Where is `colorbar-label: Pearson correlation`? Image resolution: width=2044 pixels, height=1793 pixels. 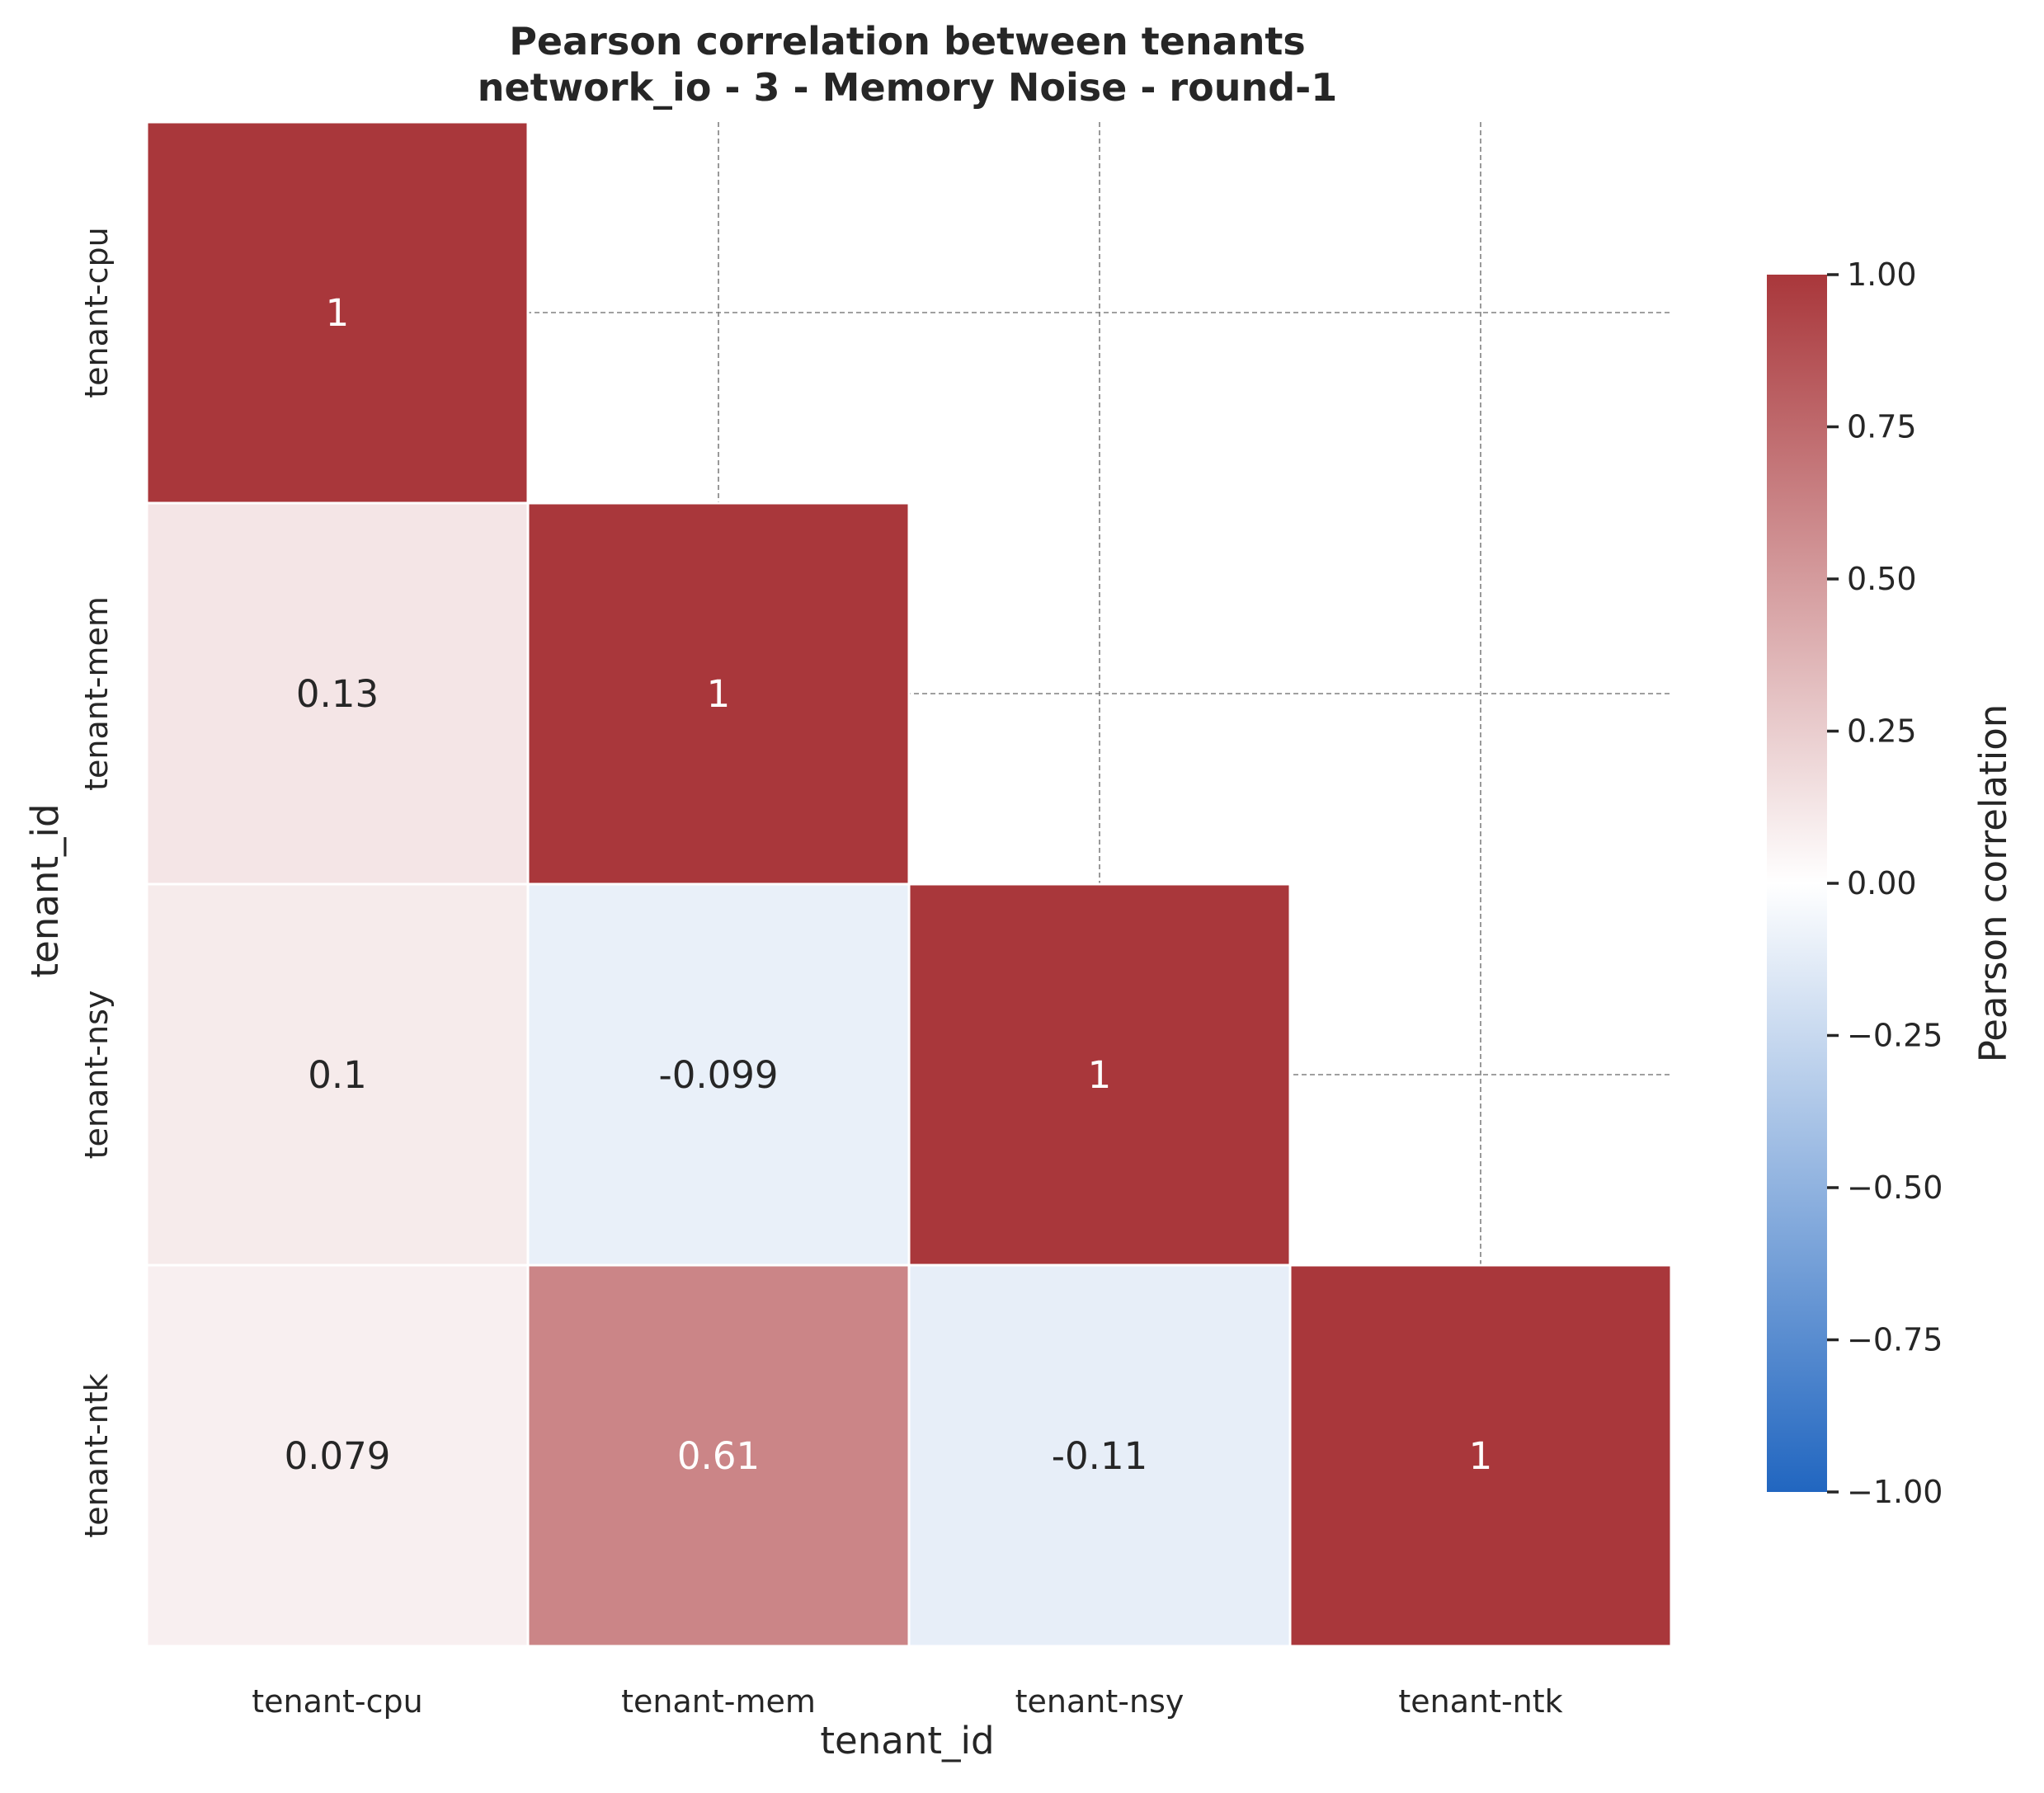 colorbar-label: Pearson correlation is located at coordinates (1993, 884).